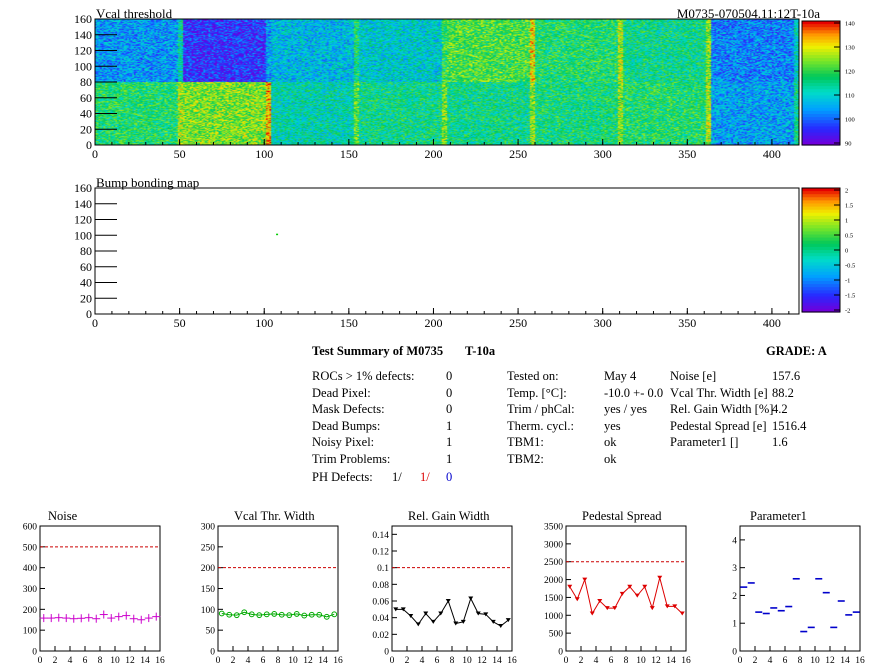 The height and width of the screenshot is (672, 896). I want to click on roc-chart-y-tick-label: 500, so click(30, 548).